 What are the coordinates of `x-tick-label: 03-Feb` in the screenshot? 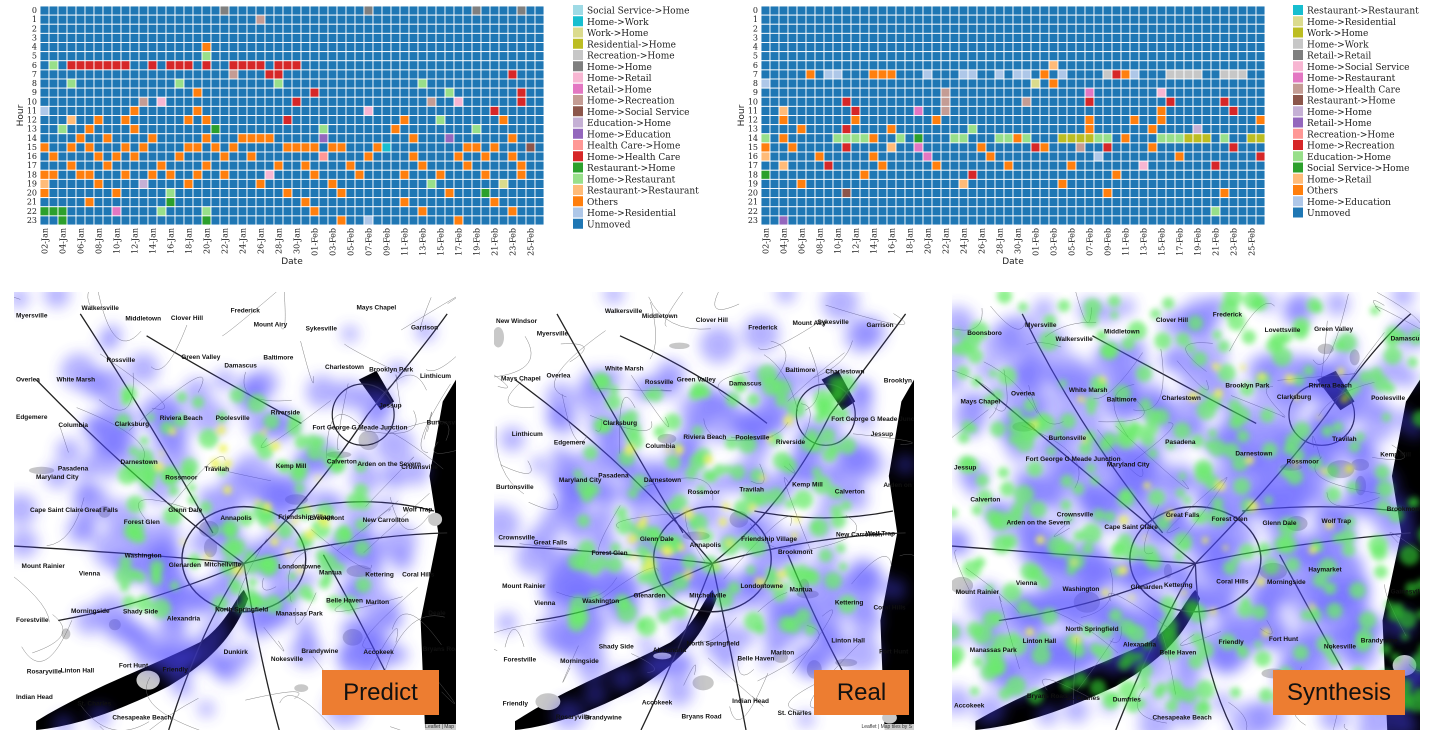 It's located at (333, 242).